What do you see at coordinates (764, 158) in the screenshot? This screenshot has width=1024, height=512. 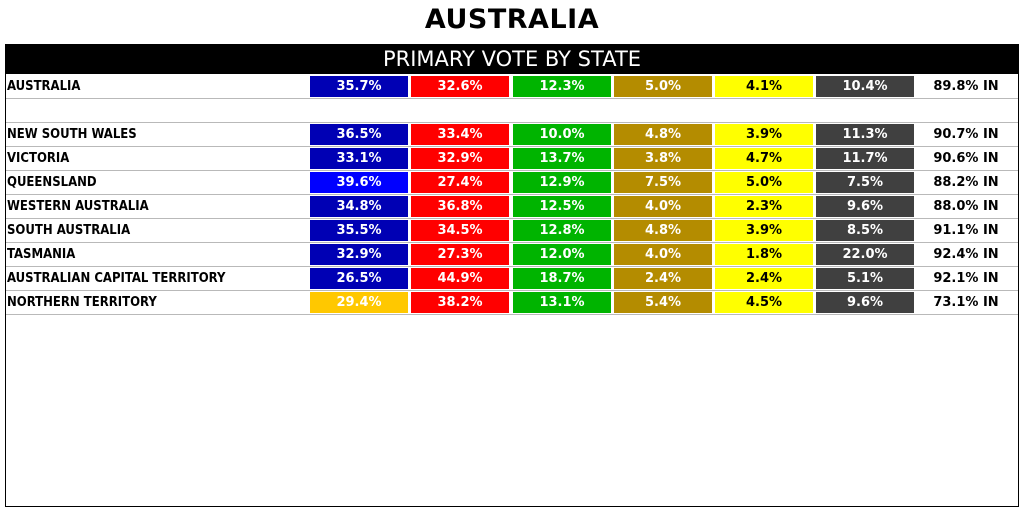 I see `party-5-value-cell: 4.7%` at bounding box center [764, 158].